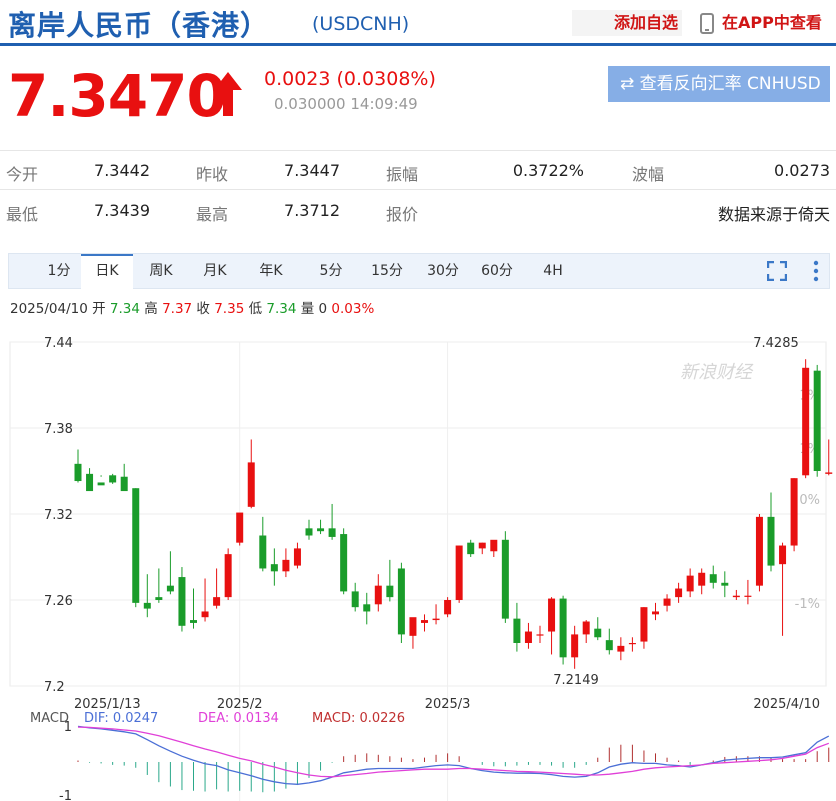 Image resolution: width=836 pixels, height=801 pixels. What do you see at coordinates (816, 271) in the screenshot?
I see `more-options-icon` at bounding box center [816, 271].